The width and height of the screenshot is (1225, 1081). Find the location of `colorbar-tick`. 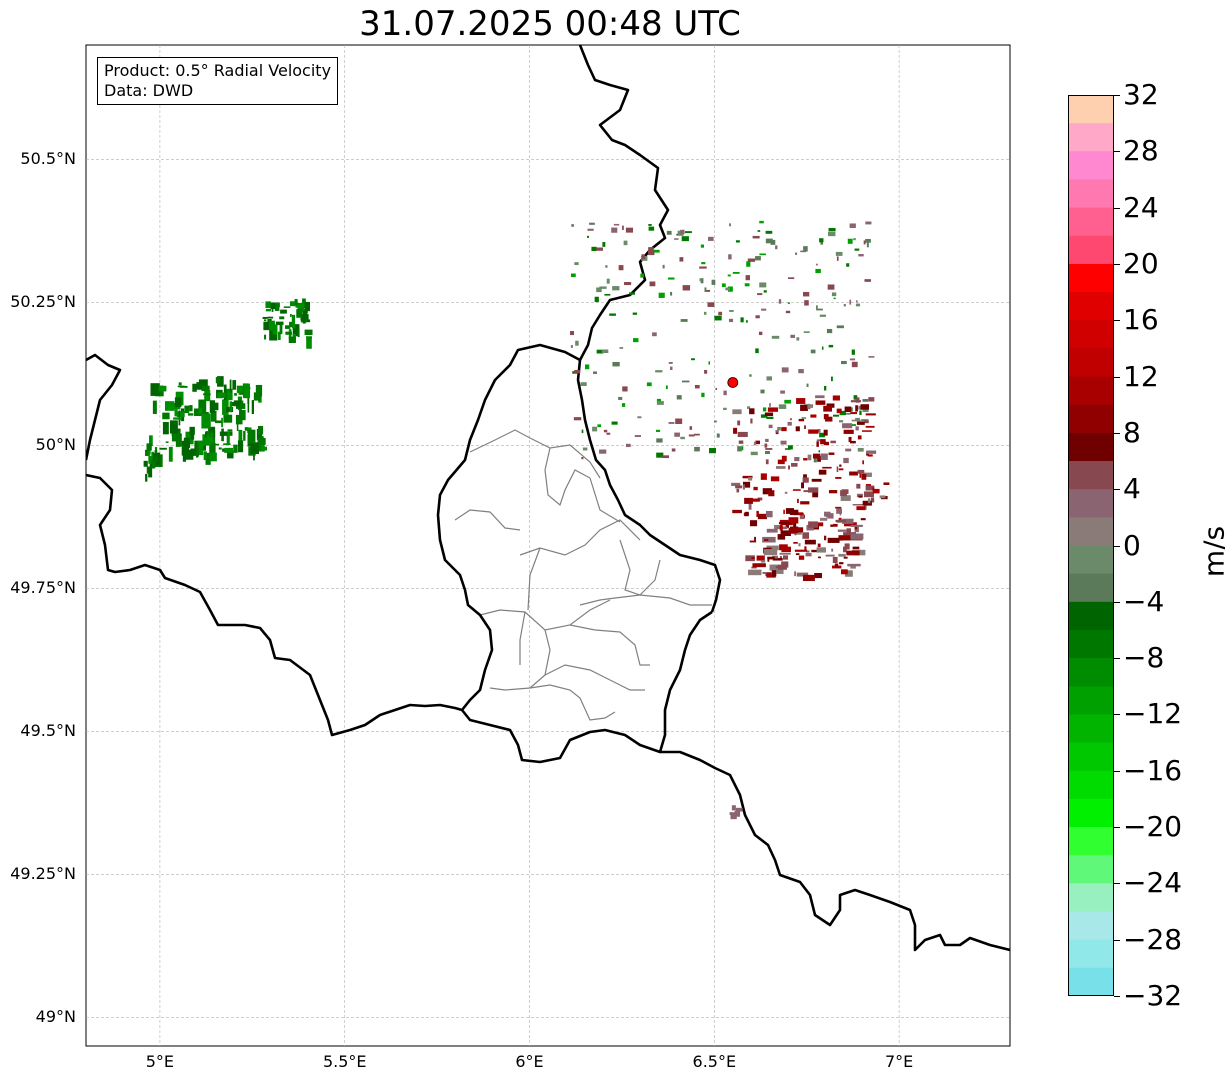

colorbar-tick is located at coordinates (1117, 377).